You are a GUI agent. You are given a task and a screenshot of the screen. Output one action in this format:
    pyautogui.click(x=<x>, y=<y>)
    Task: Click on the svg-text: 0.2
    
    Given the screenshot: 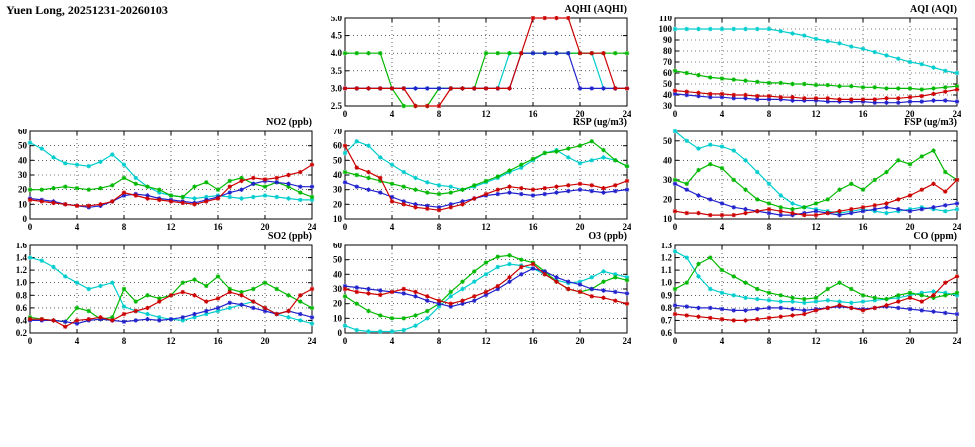 What is the action you would take?
    pyautogui.click(x=22, y=333)
    